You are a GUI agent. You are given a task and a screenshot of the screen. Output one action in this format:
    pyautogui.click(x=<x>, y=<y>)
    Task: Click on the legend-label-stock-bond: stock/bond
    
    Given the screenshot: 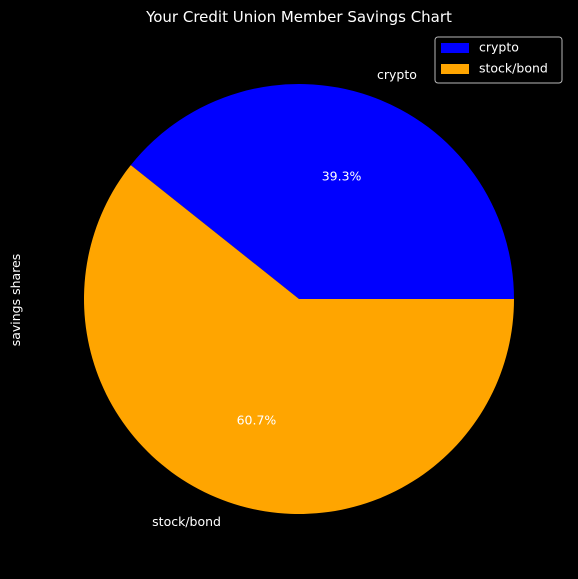 What is the action you would take?
    pyautogui.click(x=513, y=68)
    